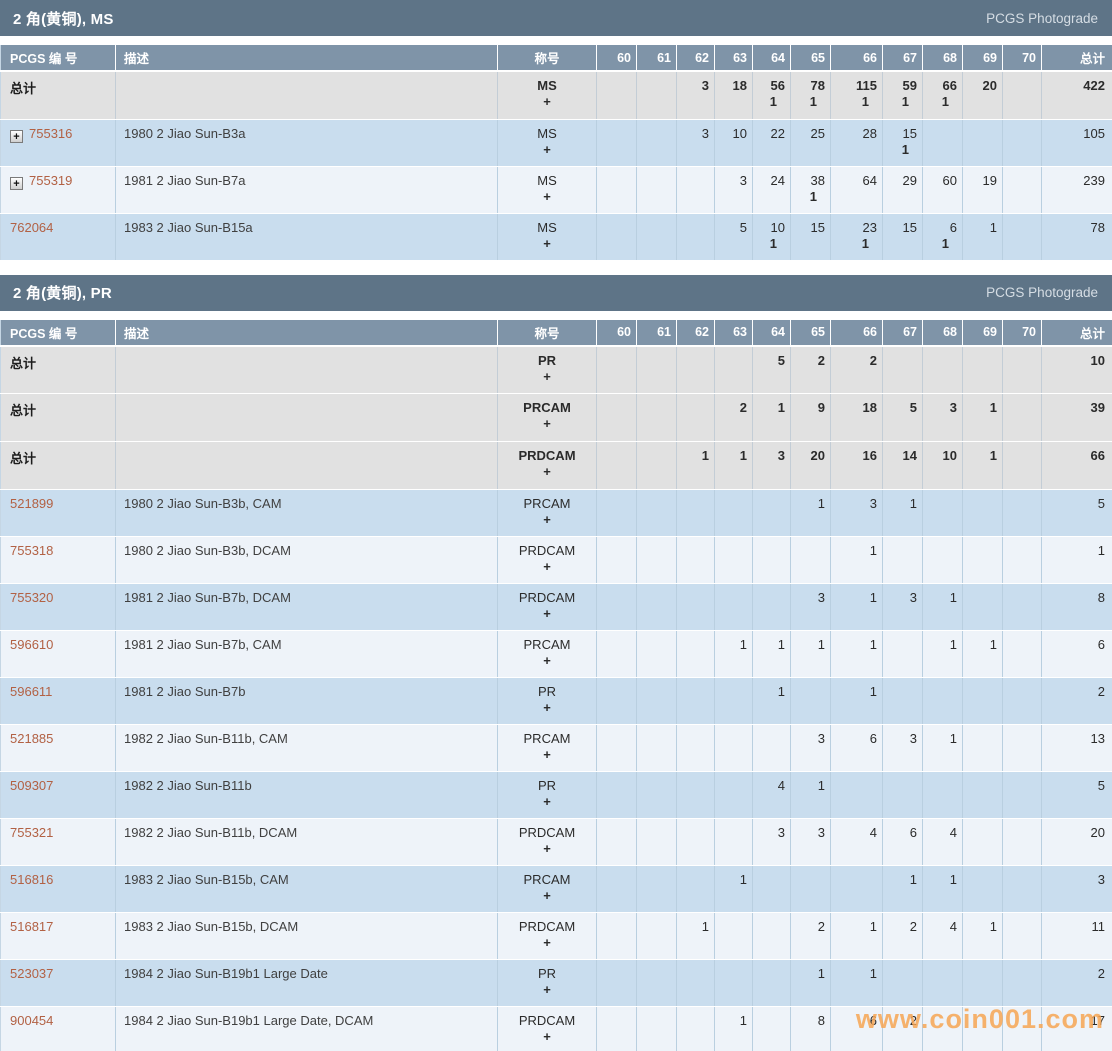 This screenshot has height=1051, width=1112. Describe the element at coordinates (982, 795) in the screenshot. I see `grade-69-count-cell` at that location.